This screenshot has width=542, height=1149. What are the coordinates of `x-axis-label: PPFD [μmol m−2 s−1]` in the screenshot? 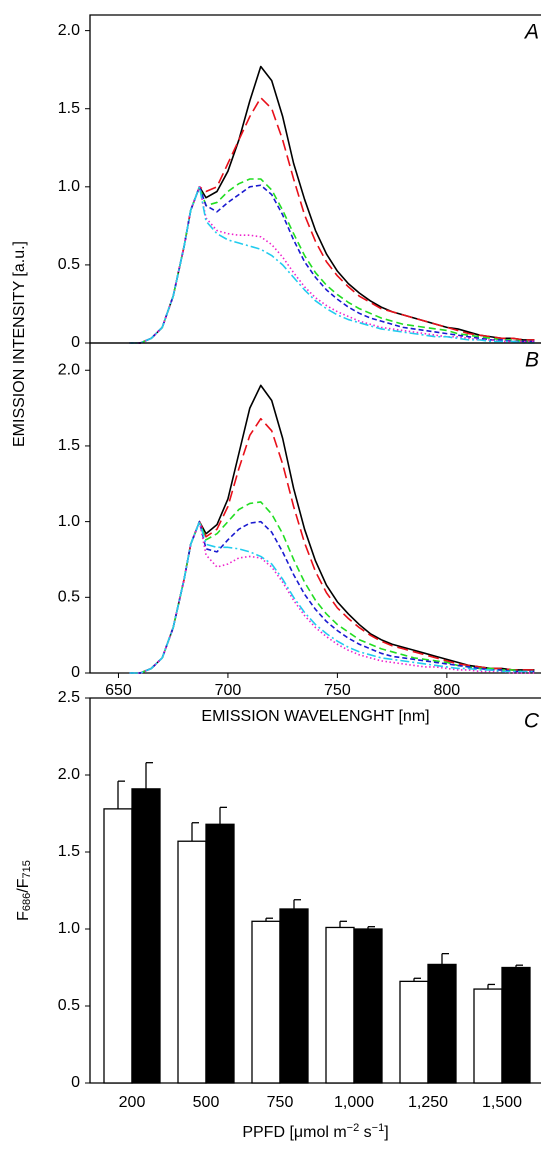 It's located at (315, 1131).